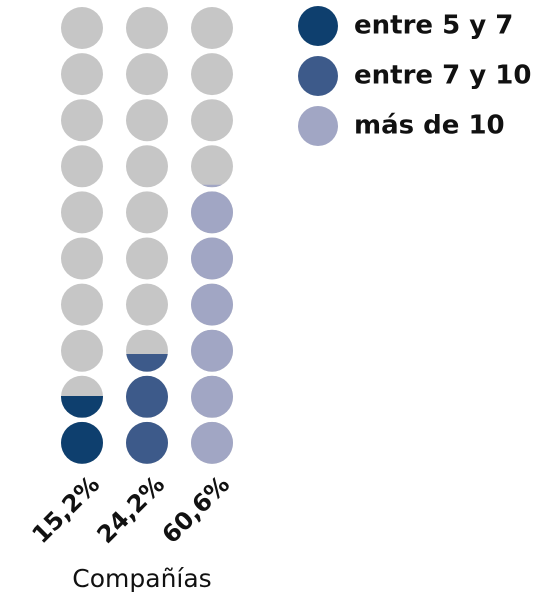 The image size is (539, 597). What do you see at coordinates (131, 509) in the screenshot?
I see `value-label: 24,2%` at bounding box center [131, 509].